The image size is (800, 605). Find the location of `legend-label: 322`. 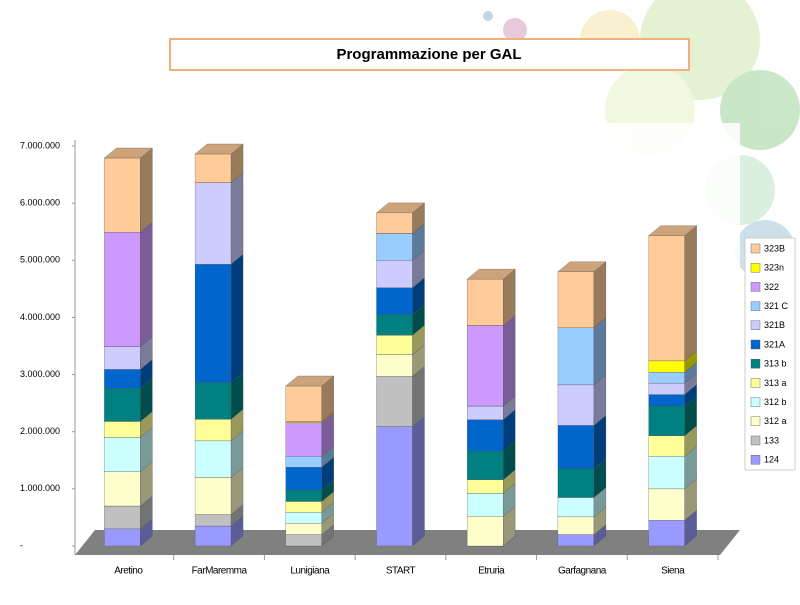

legend-label: 322 is located at coordinates (771, 287).